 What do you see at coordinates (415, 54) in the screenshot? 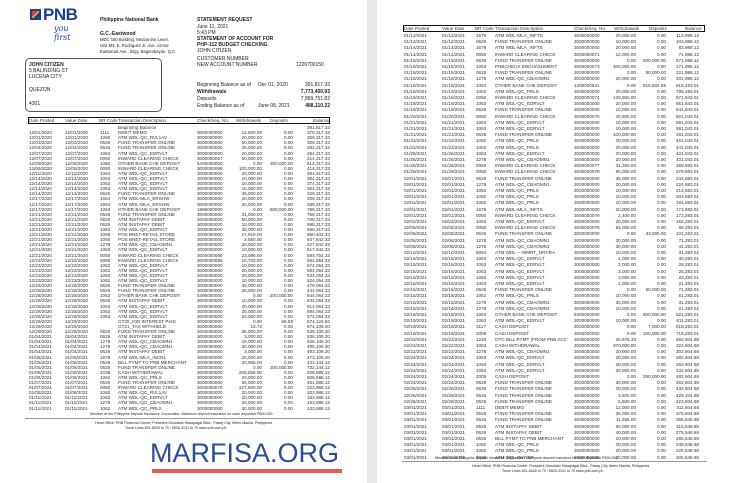
I see `row-date-posted: 01/14/2021` at bounding box center [415, 54].